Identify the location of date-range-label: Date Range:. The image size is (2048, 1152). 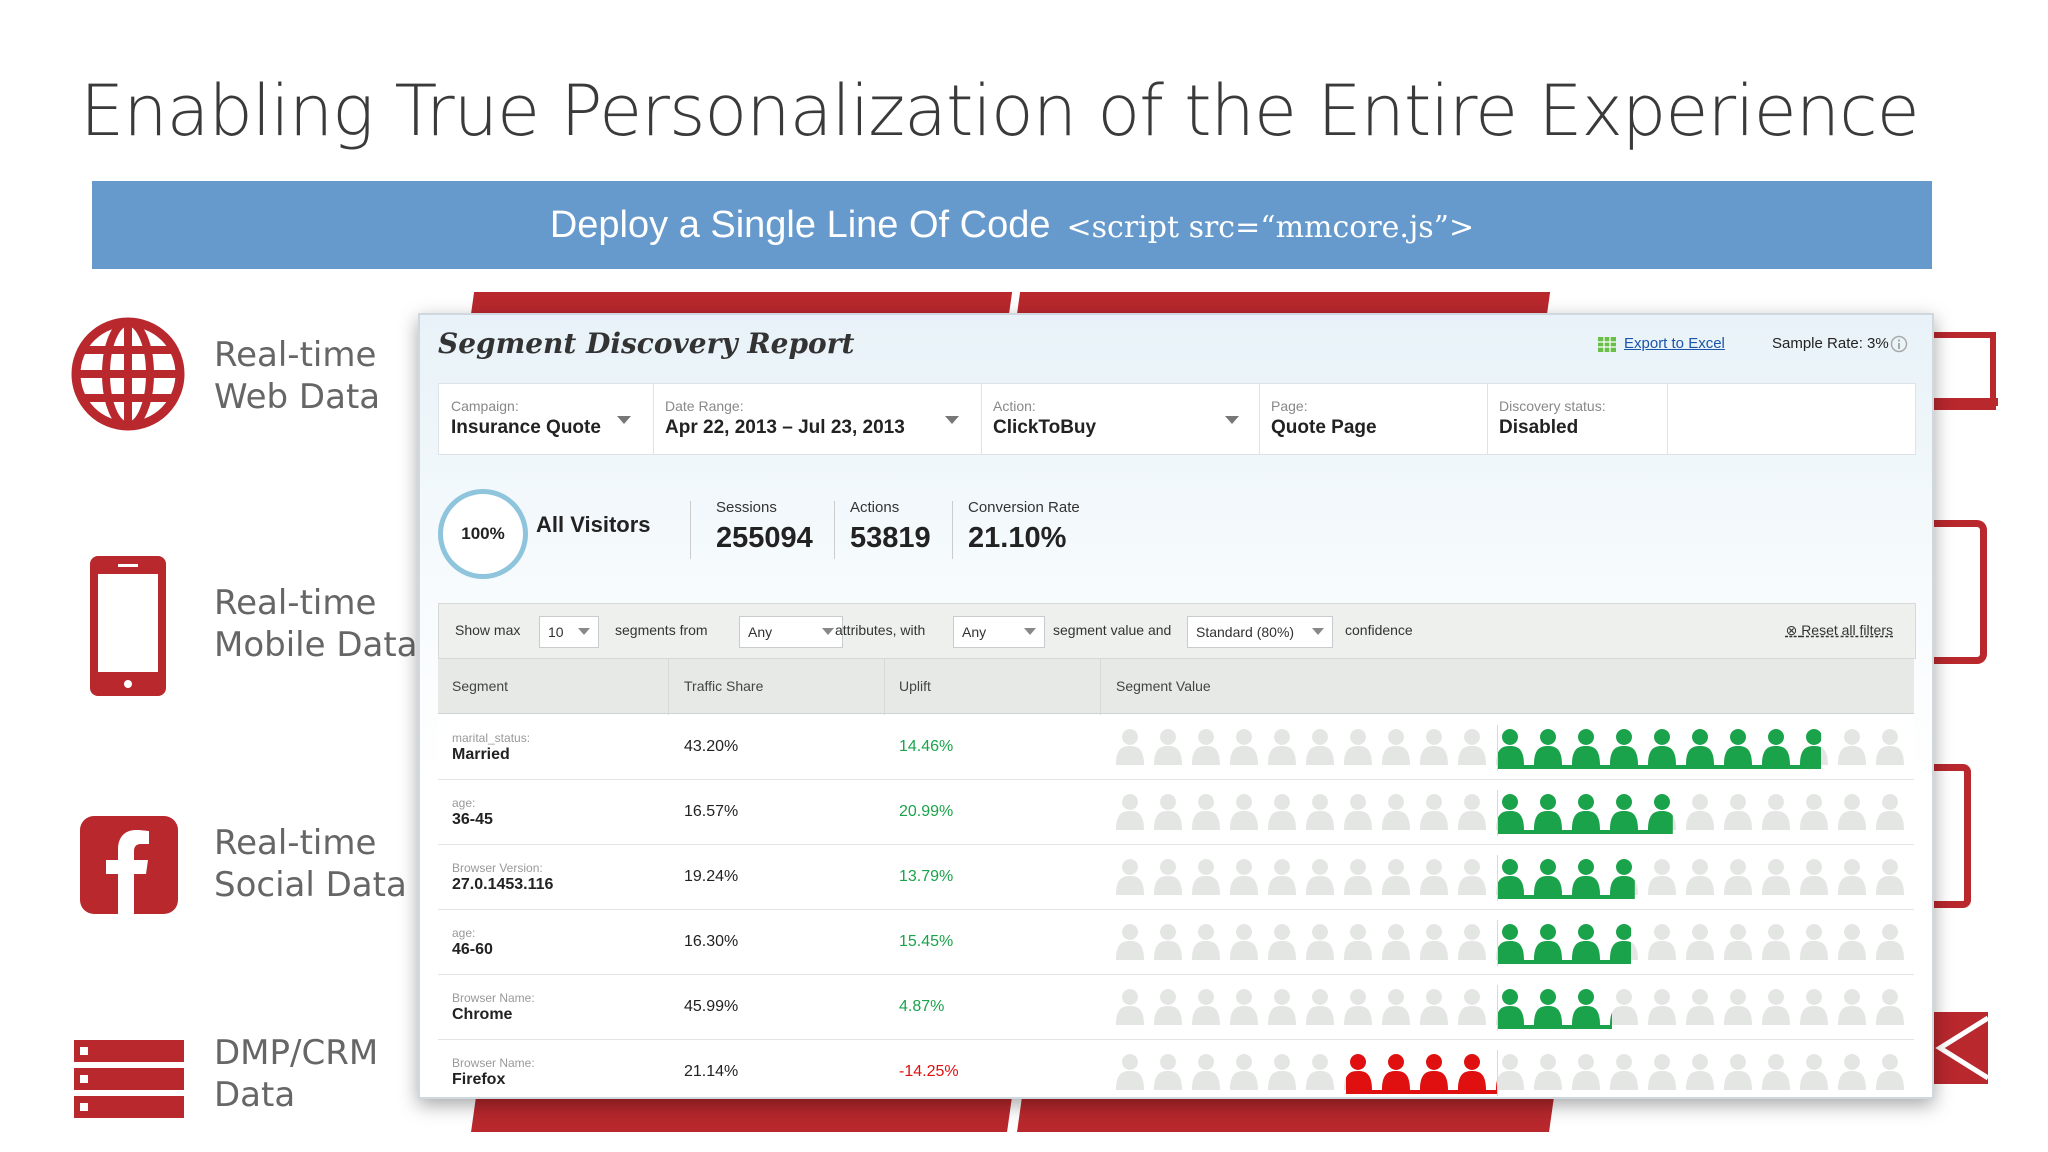
(704, 406).